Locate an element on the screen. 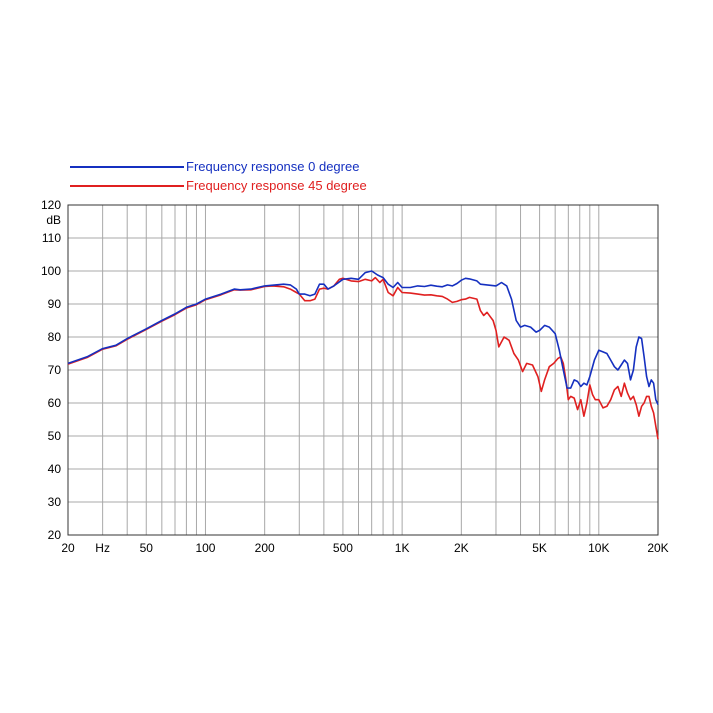  legend-label: Frequency response 45 degree is located at coordinates (276, 185).